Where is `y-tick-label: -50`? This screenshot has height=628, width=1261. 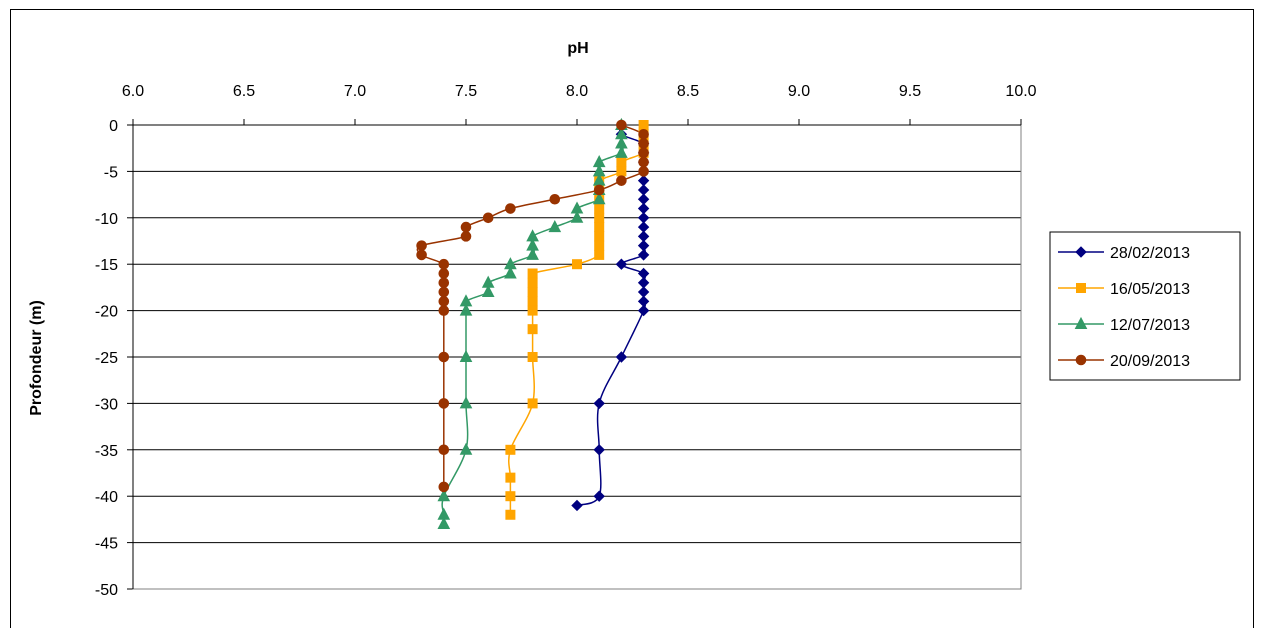 y-tick-label: -50 is located at coordinates (106, 590).